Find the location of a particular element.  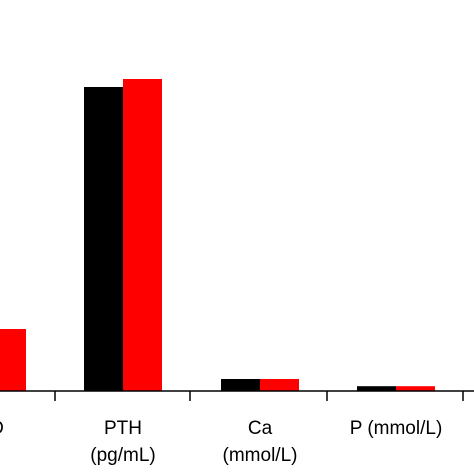

x-tick-labels-layer: H)D nL) PTH (pg/mL) Ca (mmol/L) P (mmol/L) is located at coordinates (221, 442).